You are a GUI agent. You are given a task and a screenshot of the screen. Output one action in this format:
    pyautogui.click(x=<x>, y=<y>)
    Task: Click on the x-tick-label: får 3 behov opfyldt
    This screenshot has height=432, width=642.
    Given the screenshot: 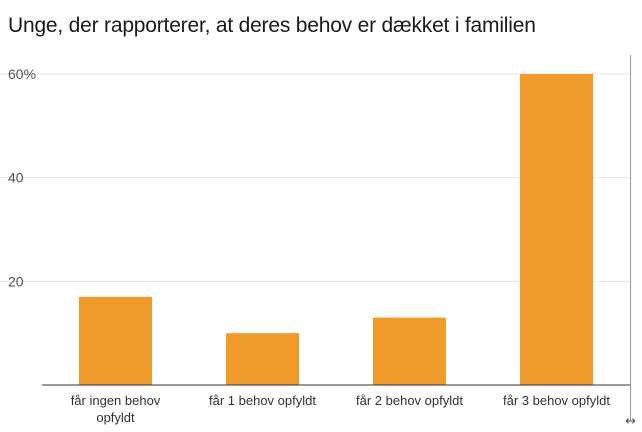 What is the action you would take?
    pyautogui.click(x=556, y=400)
    